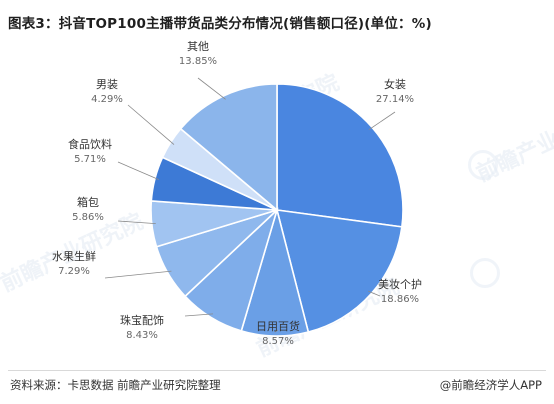 The width and height of the screenshot is (554, 404). I want to click on slice-label: 食品饮料, so click(90, 144).